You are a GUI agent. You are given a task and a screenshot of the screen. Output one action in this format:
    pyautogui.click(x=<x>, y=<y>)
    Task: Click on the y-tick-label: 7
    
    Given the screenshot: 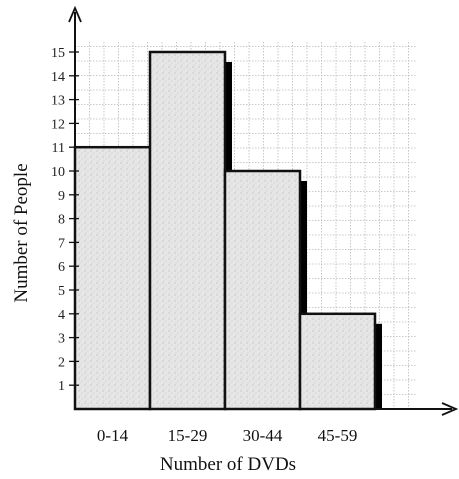 What is the action you would take?
    pyautogui.click(x=61, y=243)
    